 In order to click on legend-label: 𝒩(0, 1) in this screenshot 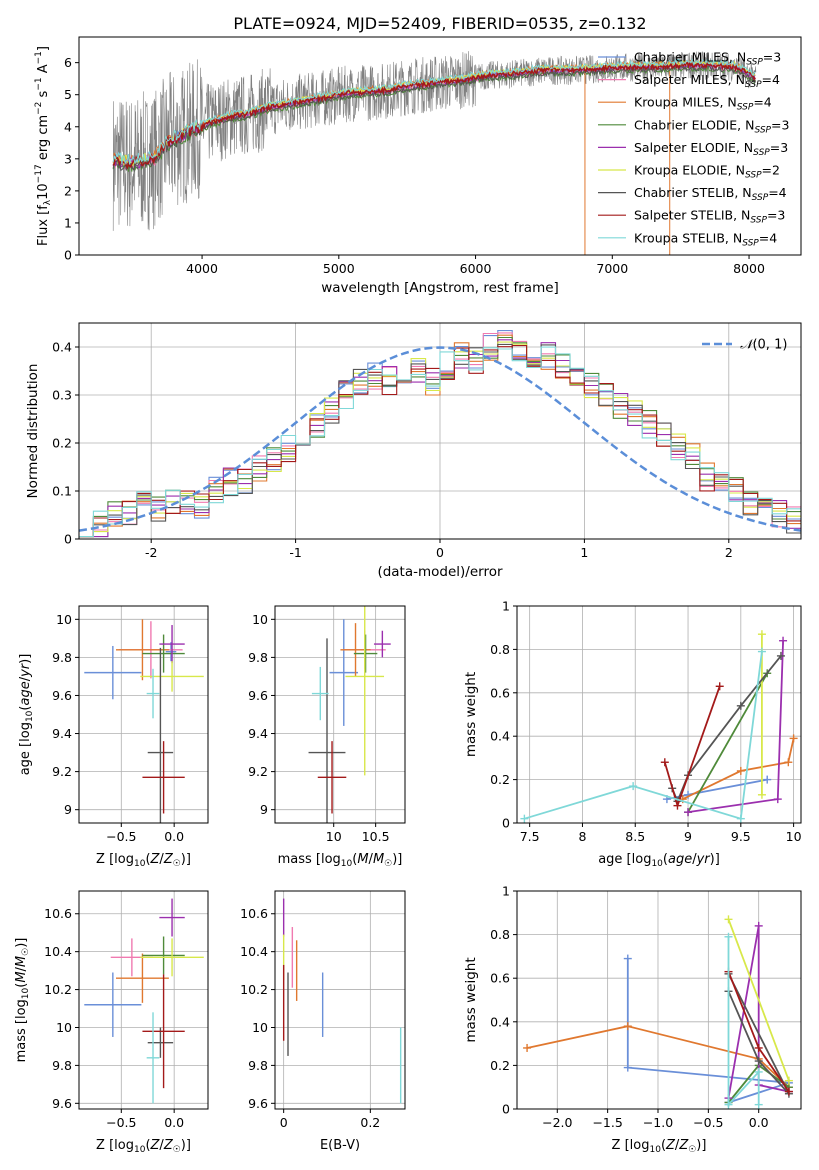, I will do `click(763, 345)`.